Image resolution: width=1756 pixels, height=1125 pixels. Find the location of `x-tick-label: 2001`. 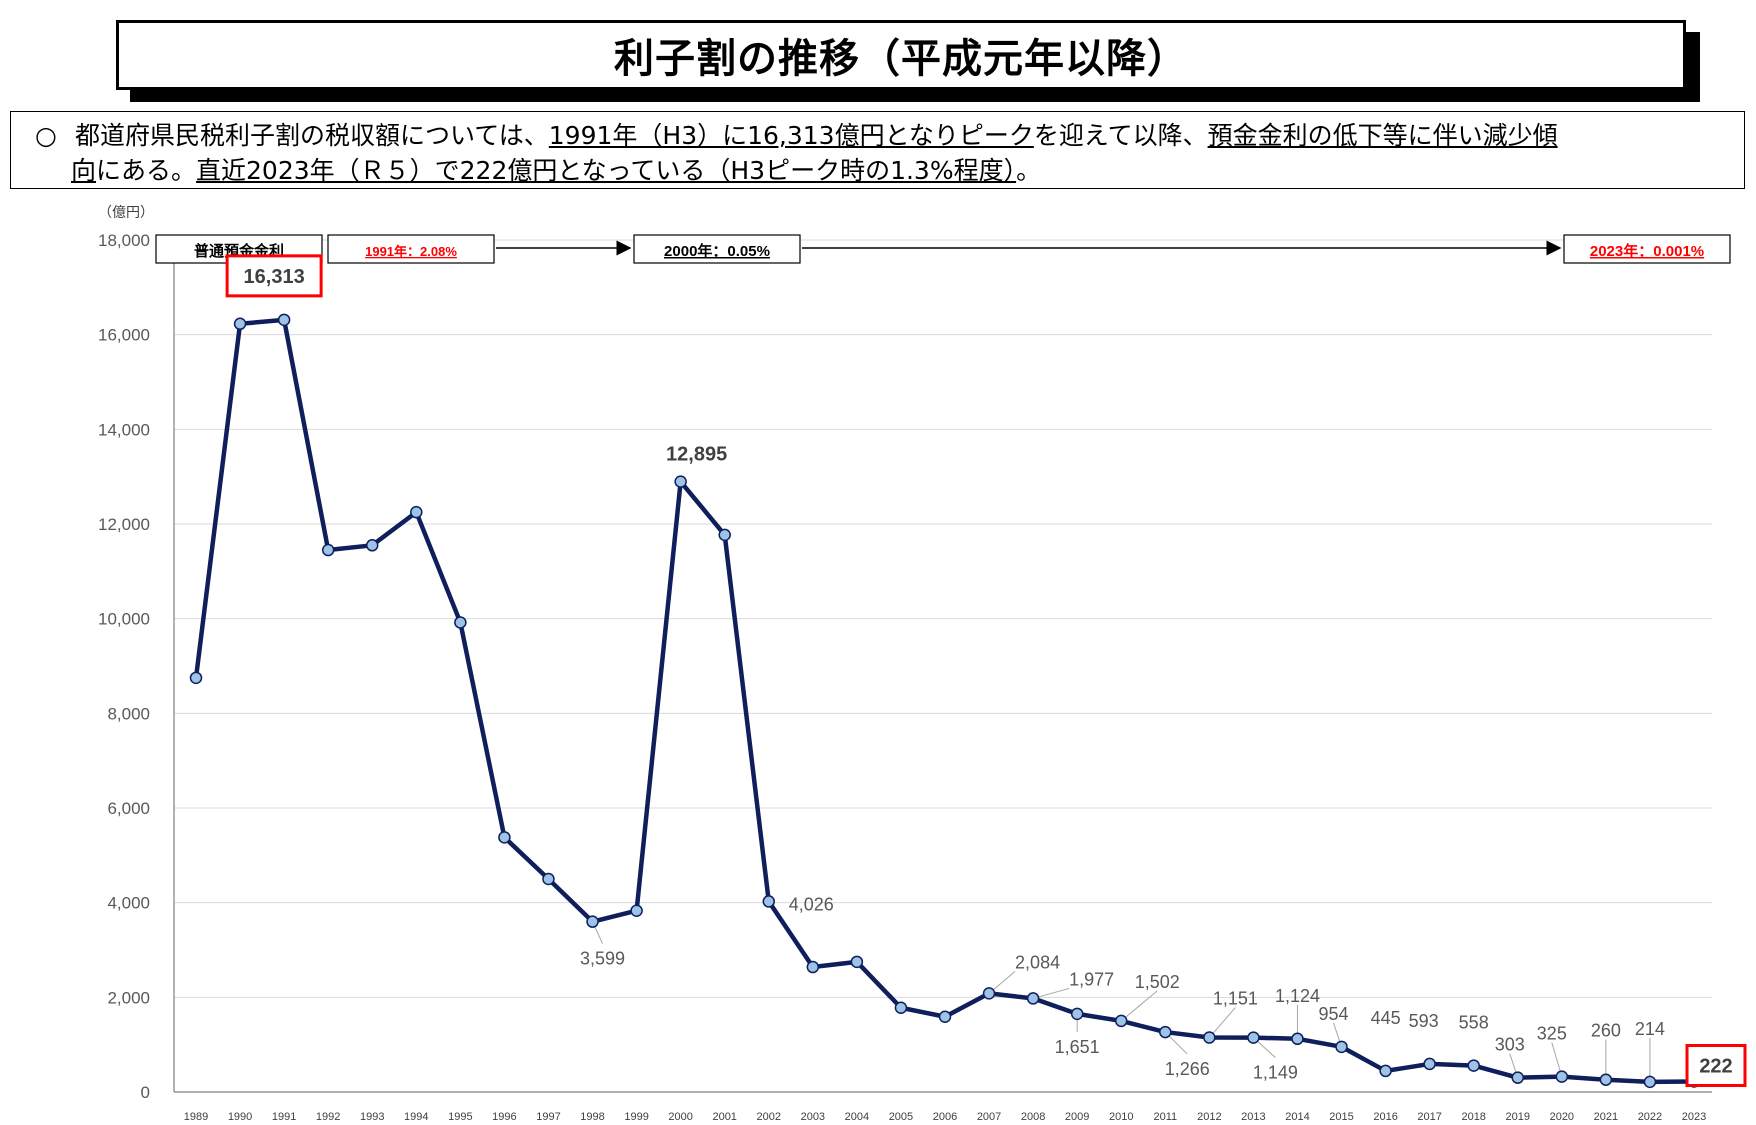

x-tick-label: 2001 is located at coordinates (724, 1117).